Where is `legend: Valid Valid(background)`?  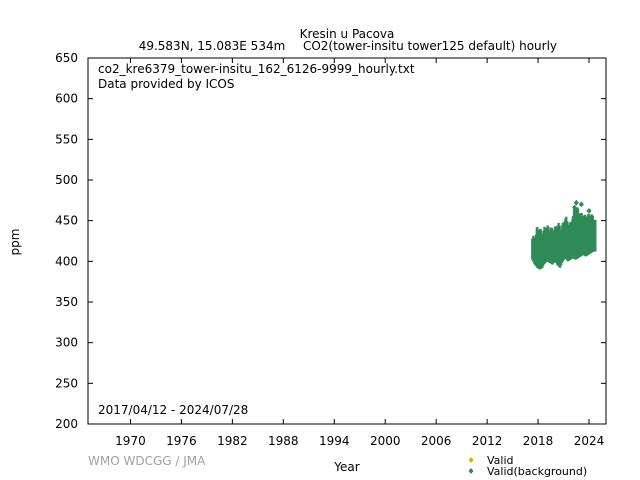 legend: Valid Valid(background) is located at coordinates (527, 466).